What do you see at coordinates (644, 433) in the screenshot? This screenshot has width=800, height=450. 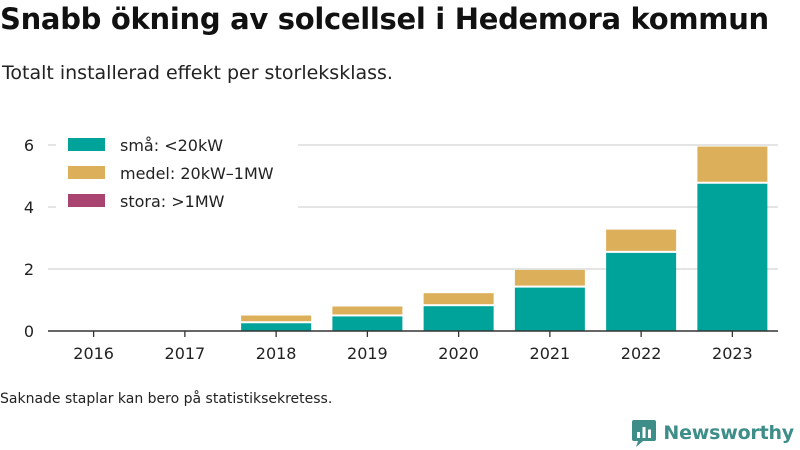 I see `bar-chart-speech-bubble-icon` at bounding box center [644, 433].